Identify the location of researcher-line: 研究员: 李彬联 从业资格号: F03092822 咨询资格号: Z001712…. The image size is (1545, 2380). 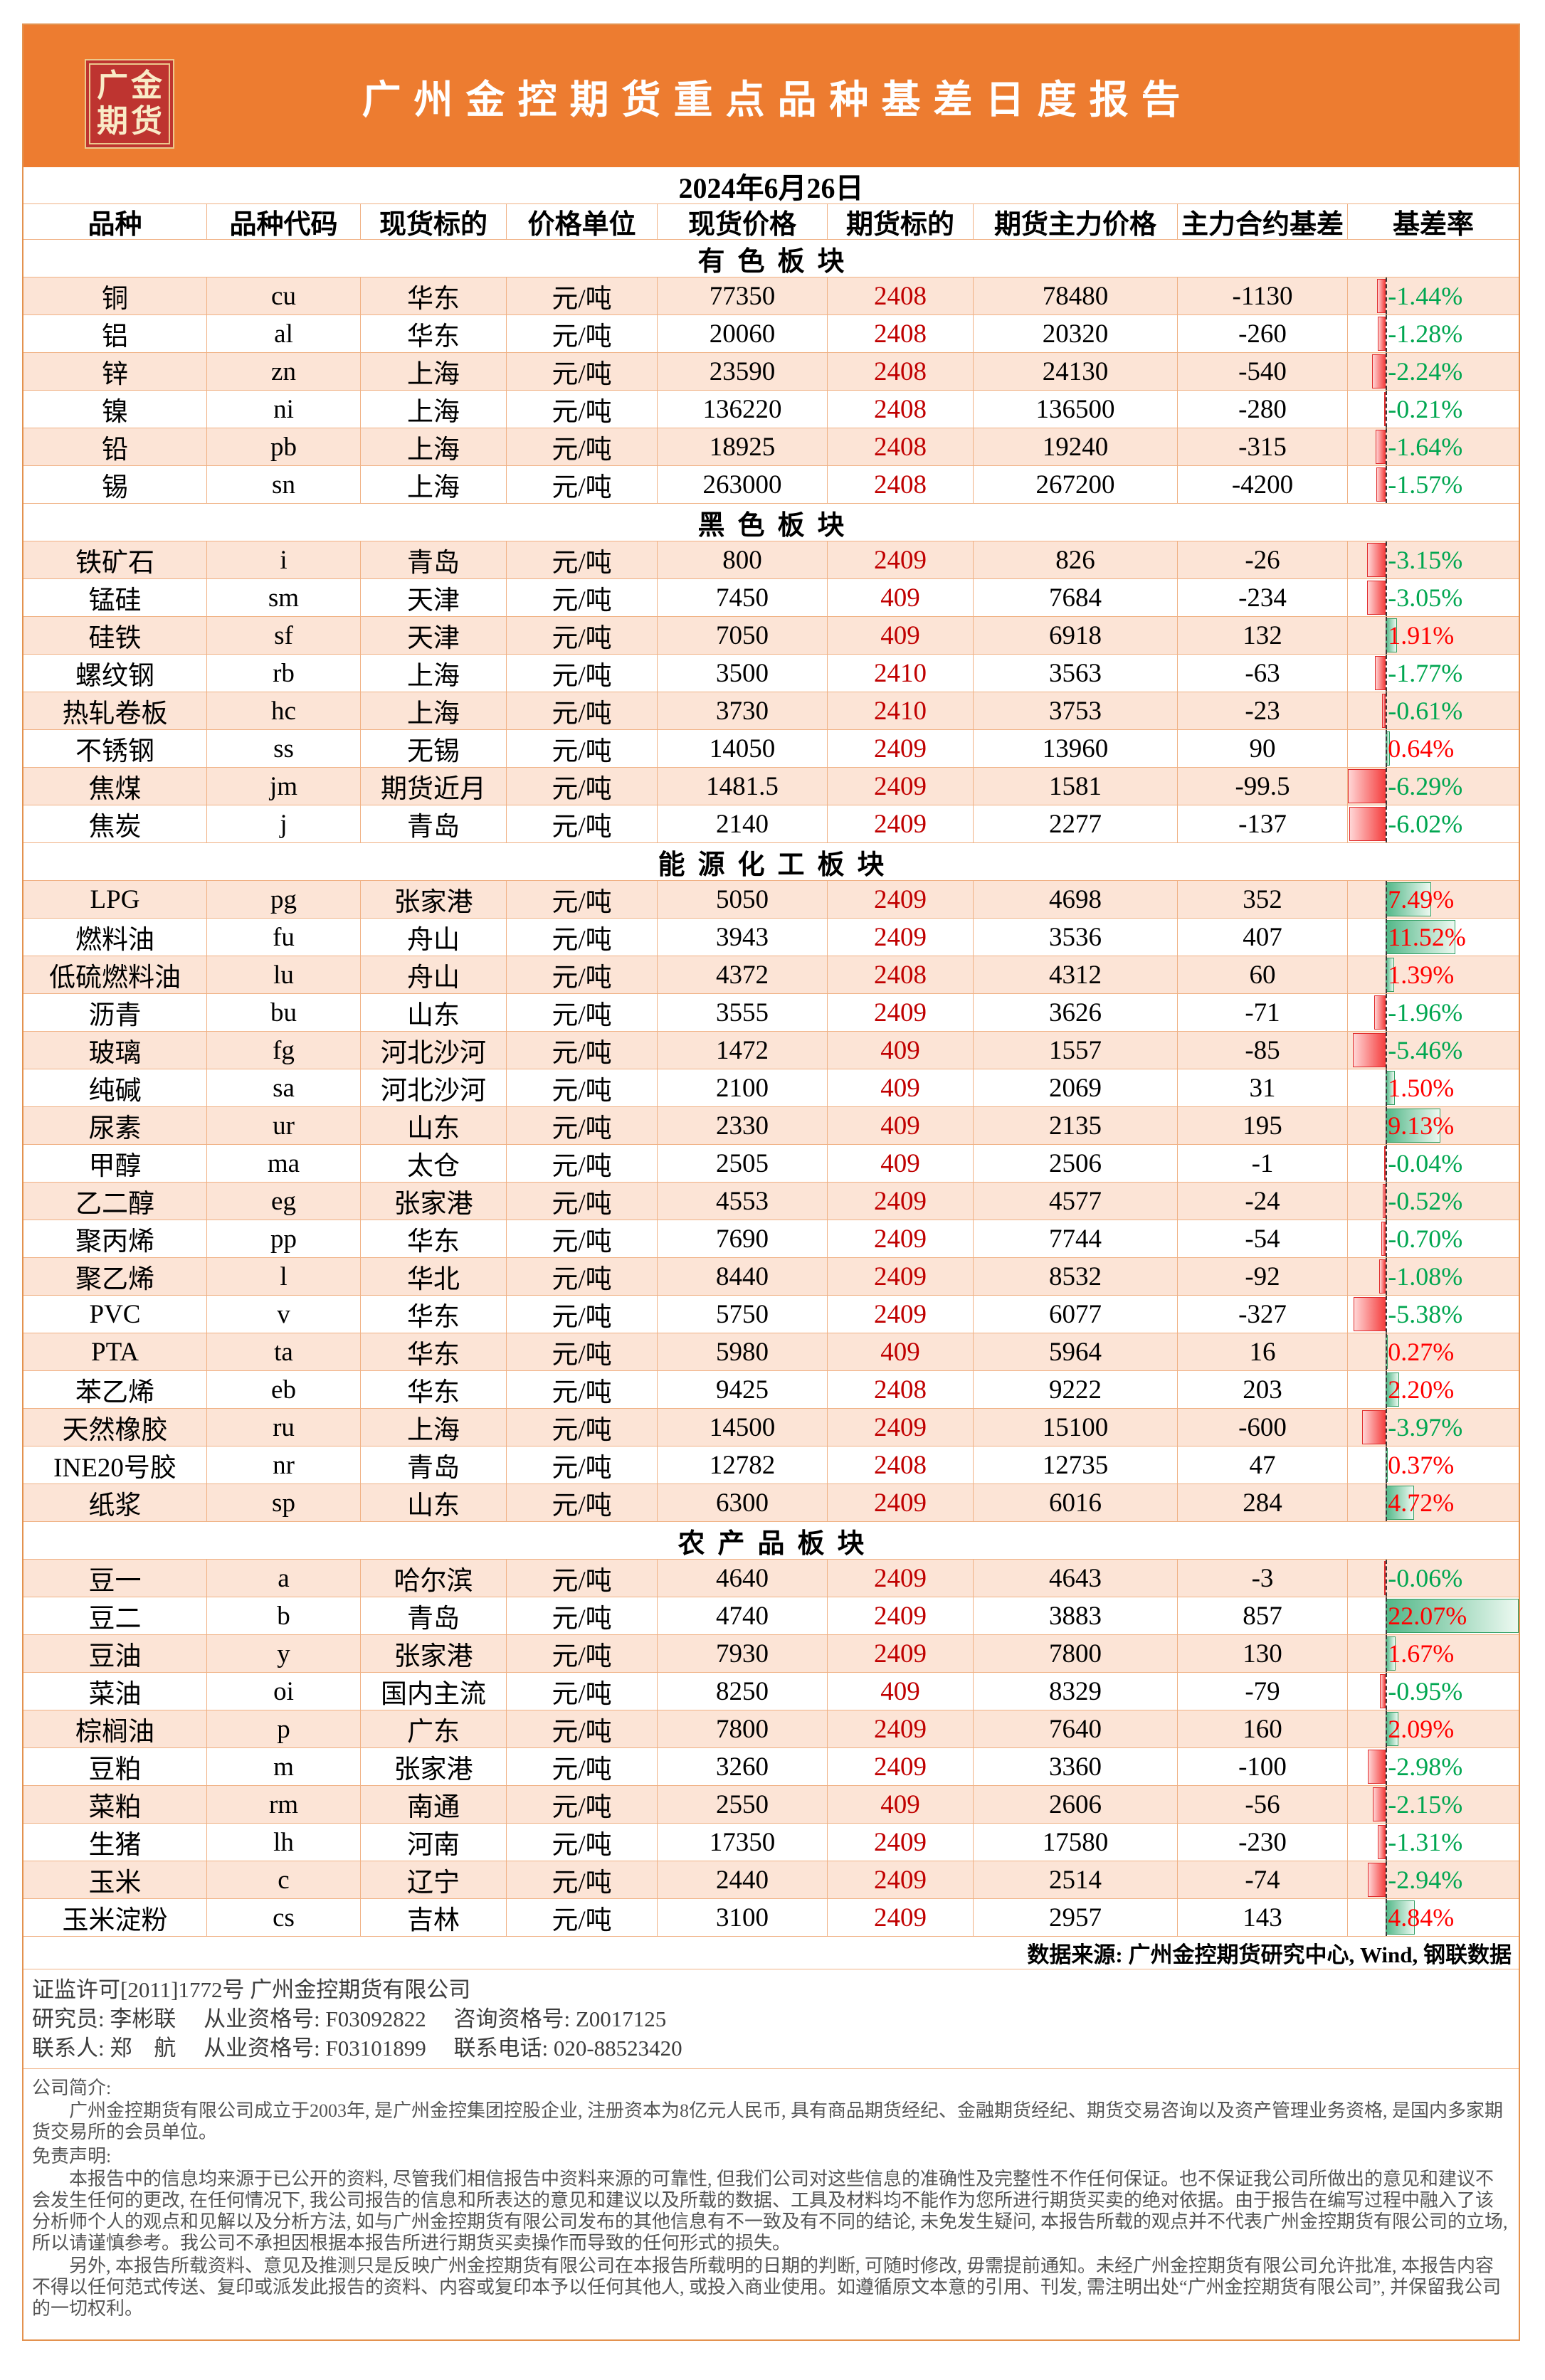
(349, 2018).